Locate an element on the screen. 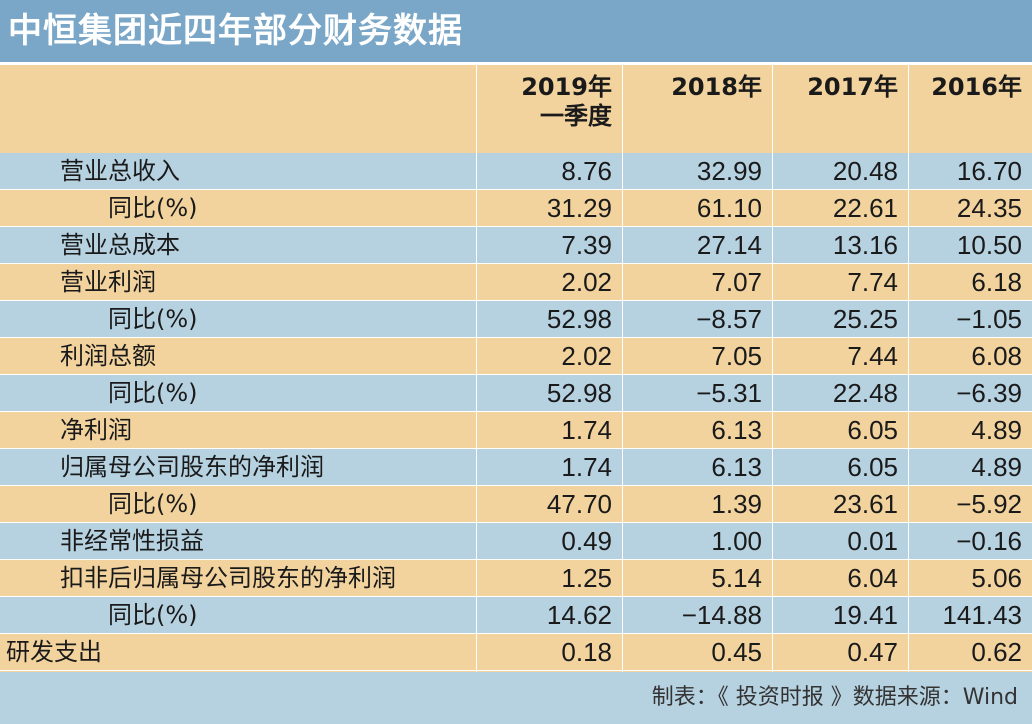 This screenshot has width=1032, height=724. value-cell: −14.88 is located at coordinates (721, 615).